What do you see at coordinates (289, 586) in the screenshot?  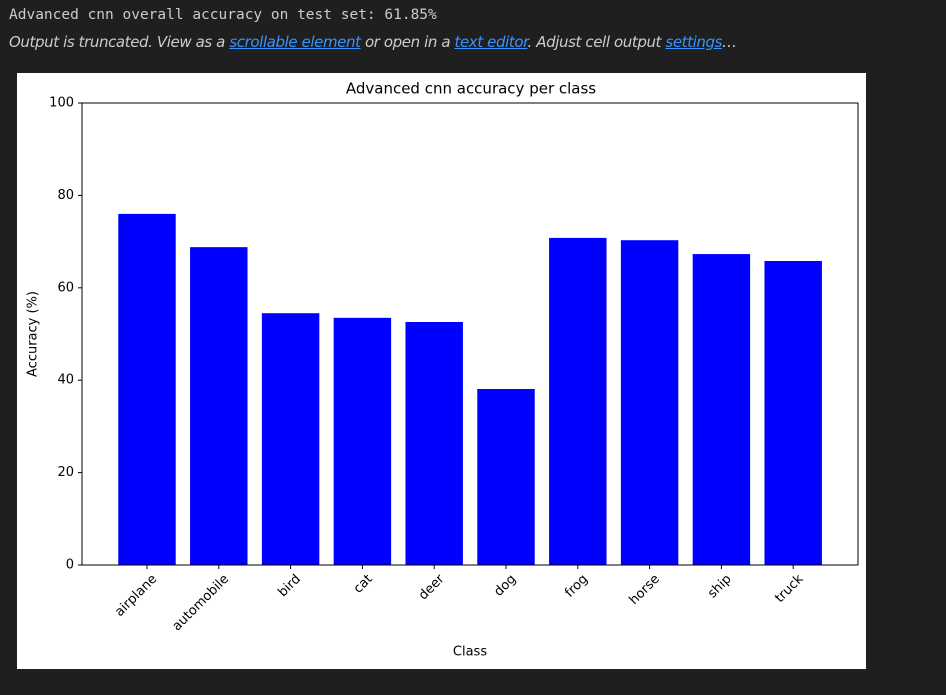 I see `x-tick-label: bird` at bounding box center [289, 586].